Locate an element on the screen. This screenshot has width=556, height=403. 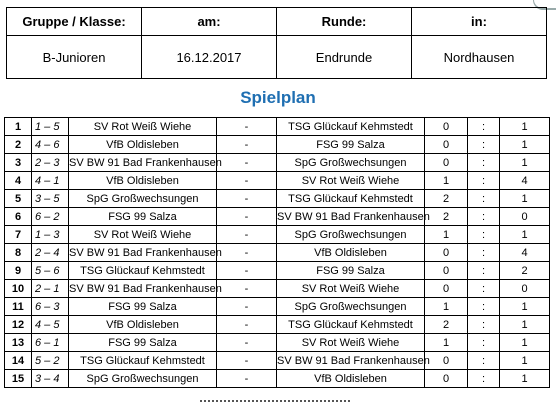
match-number: 4 is located at coordinates (18, 180).